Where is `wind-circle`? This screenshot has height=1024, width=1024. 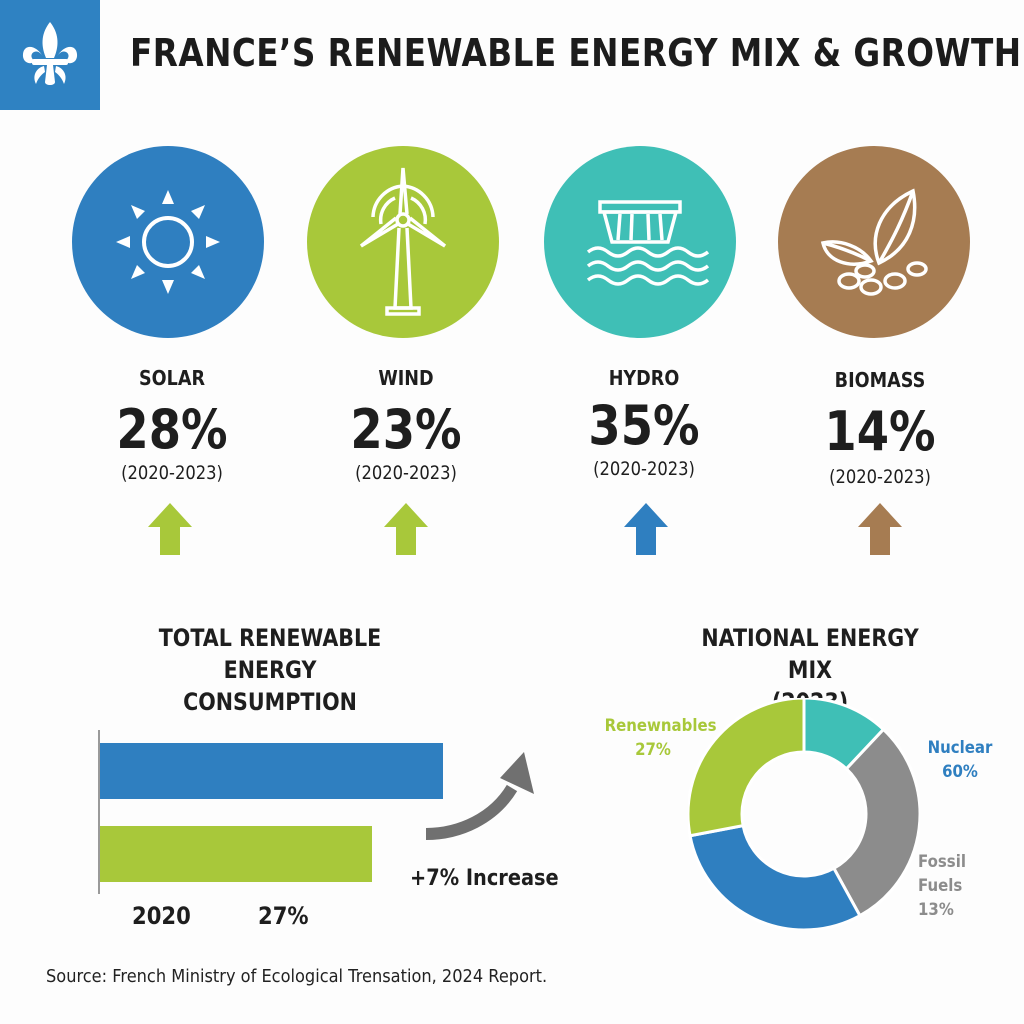
wind-circle is located at coordinates (403, 242).